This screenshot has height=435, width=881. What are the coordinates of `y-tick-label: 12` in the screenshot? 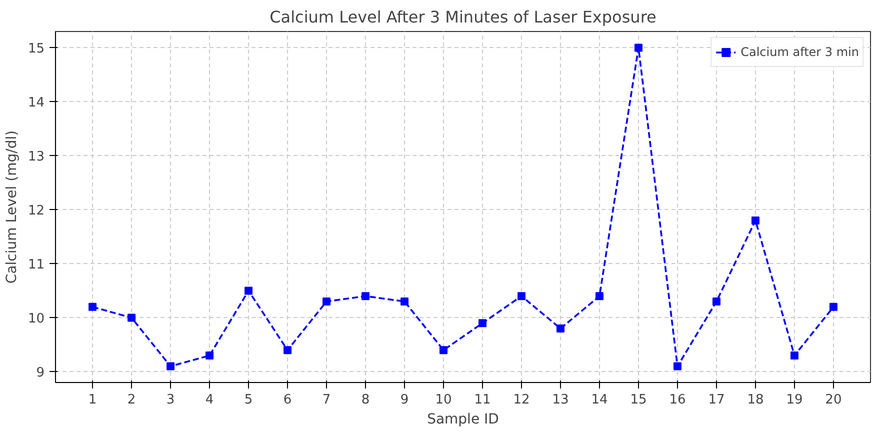 It's located at (36, 211).